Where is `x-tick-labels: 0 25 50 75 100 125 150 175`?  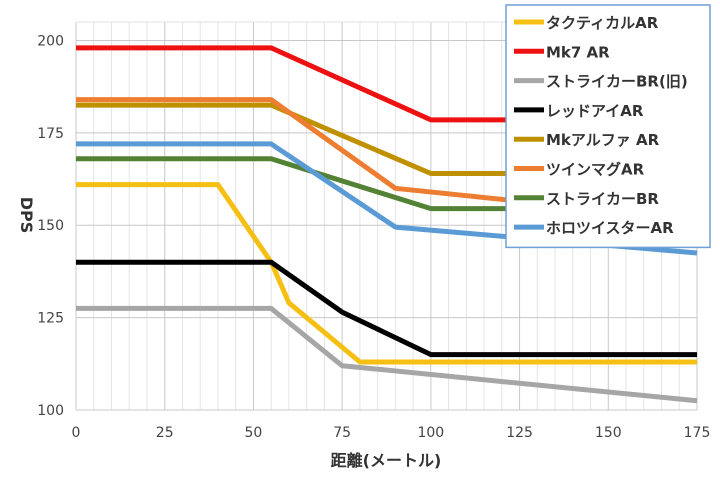
x-tick-labels: 0 25 50 75 100 125 150 175 is located at coordinates (391, 433).